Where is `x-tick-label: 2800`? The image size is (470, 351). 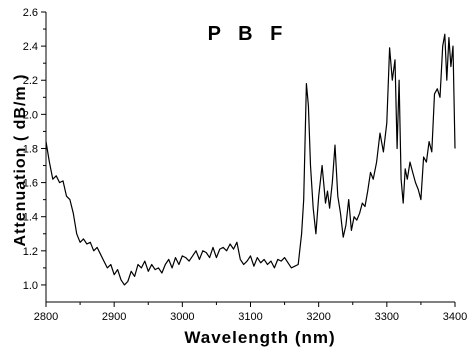
x-tick-label: 2800 is located at coordinates (46, 317).